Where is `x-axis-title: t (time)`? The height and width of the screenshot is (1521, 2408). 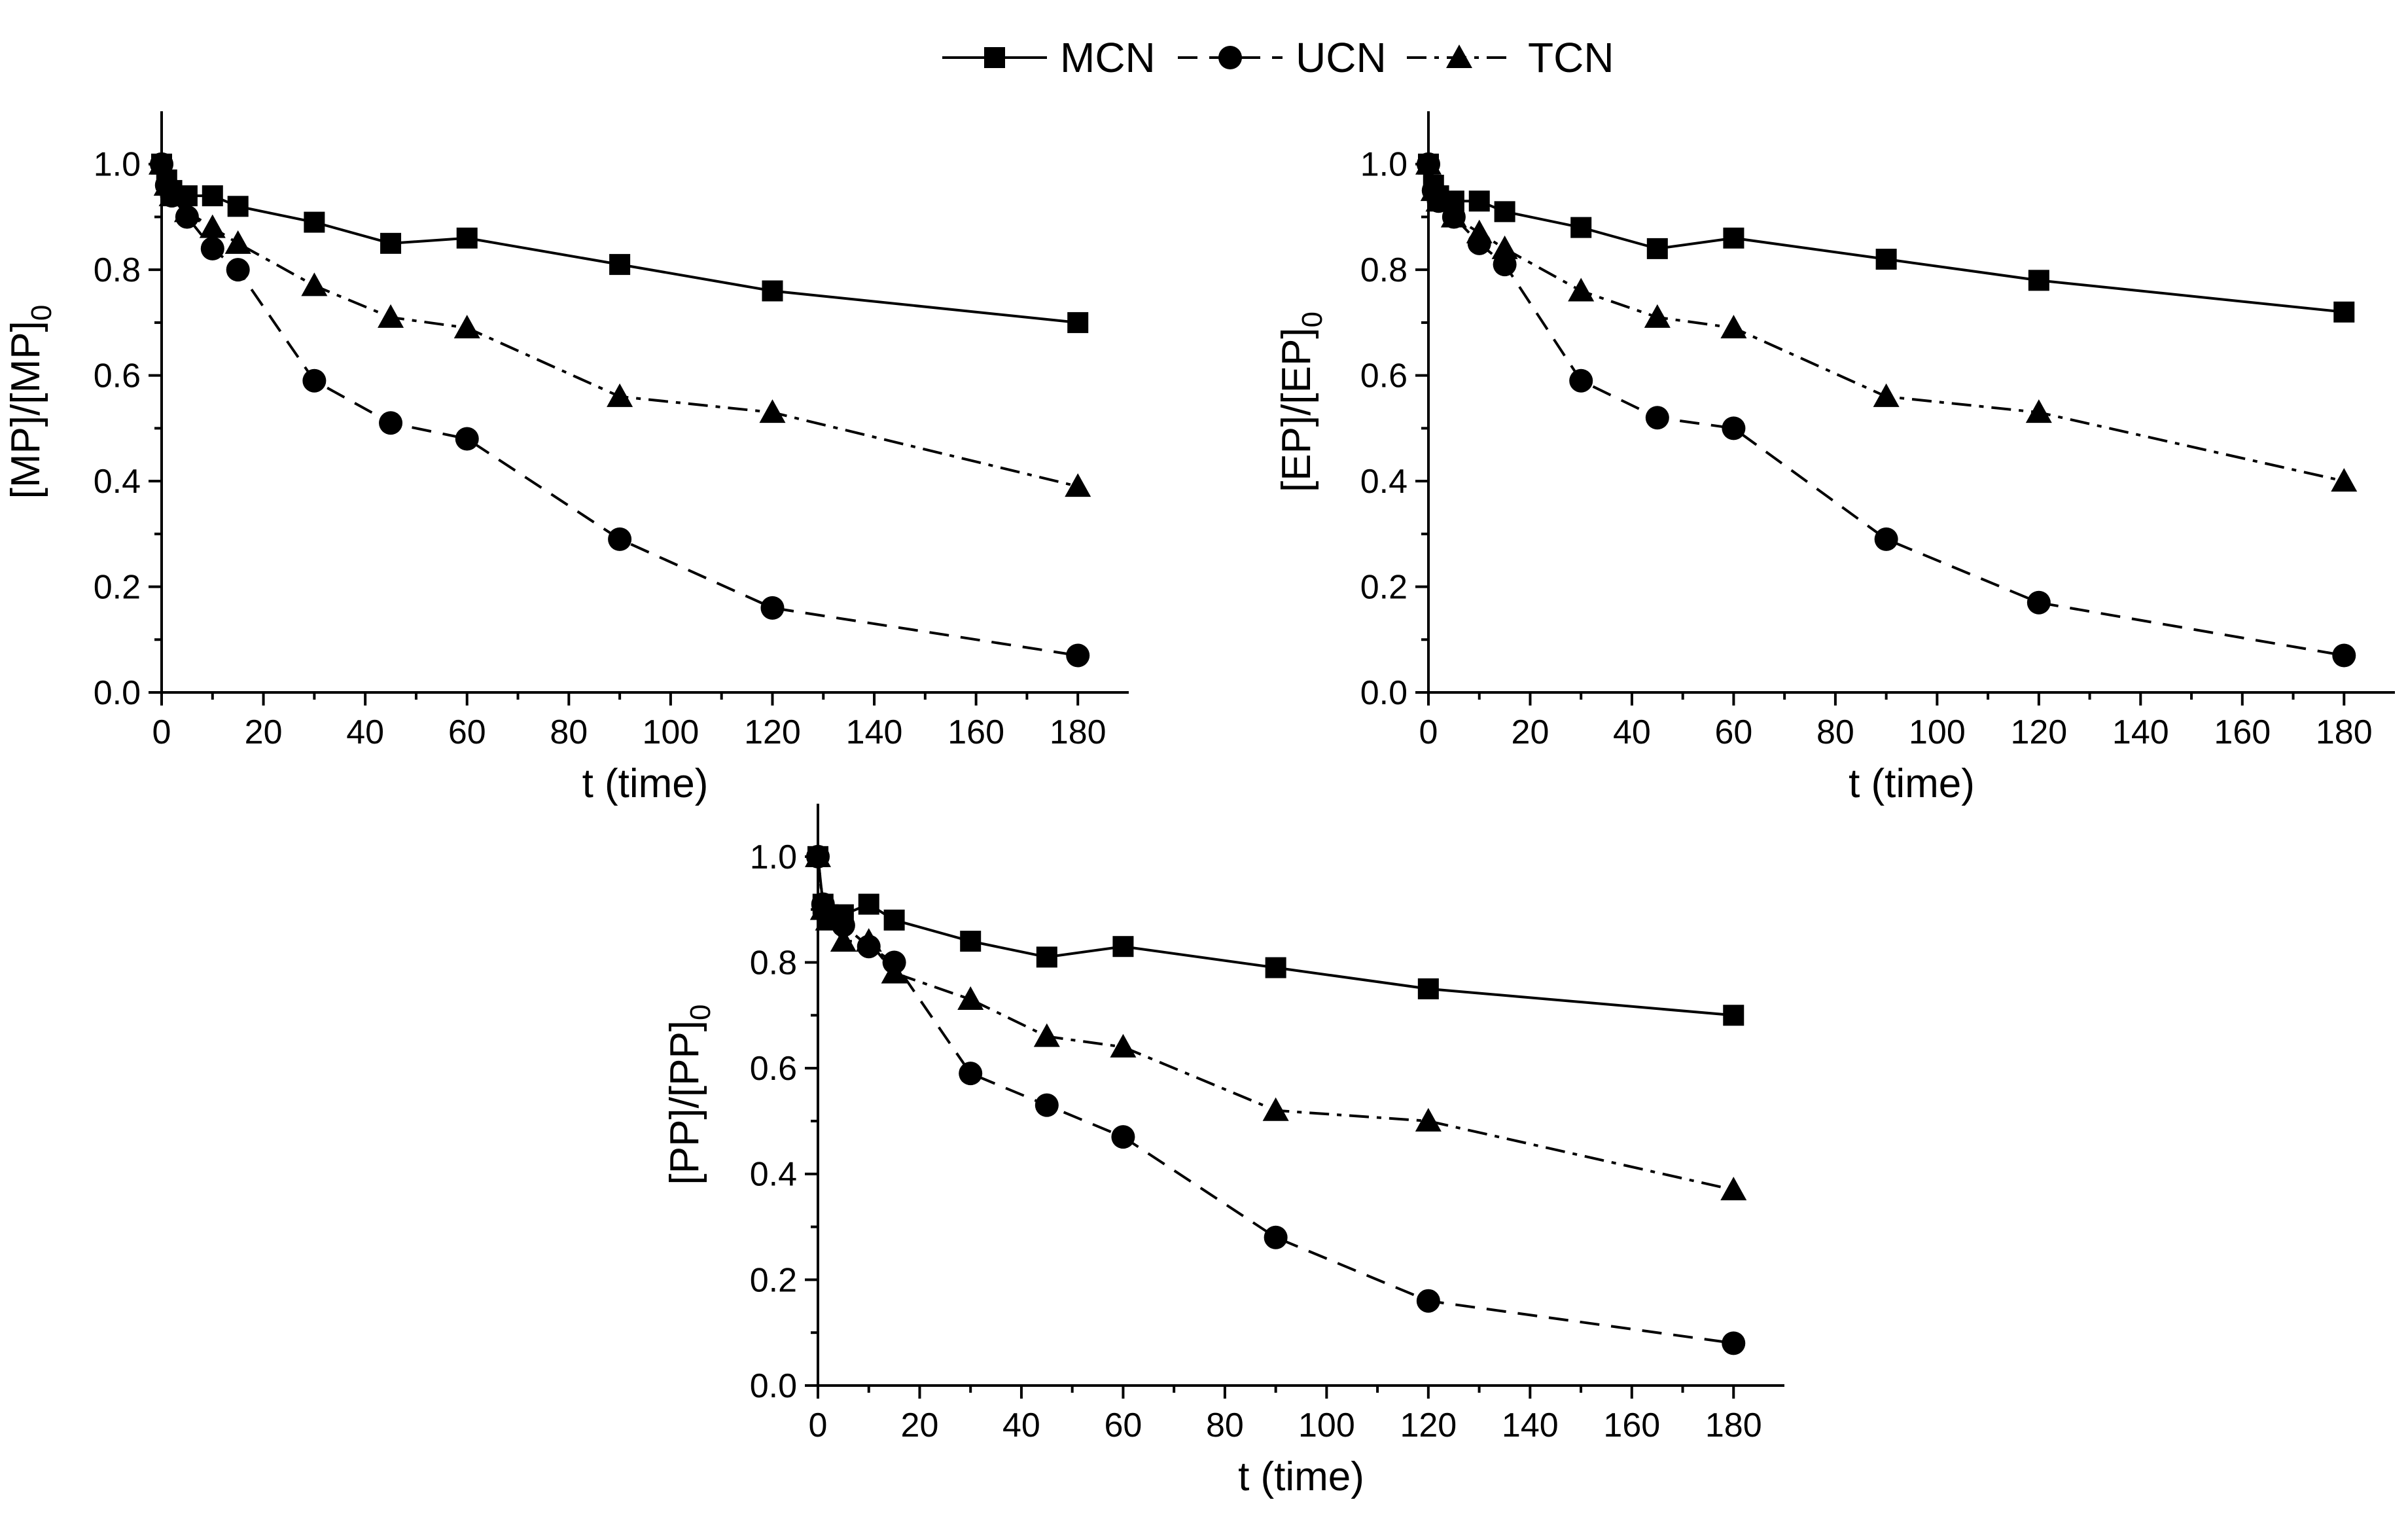
x-axis-title: t (time) is located at coordinates (645, 783).